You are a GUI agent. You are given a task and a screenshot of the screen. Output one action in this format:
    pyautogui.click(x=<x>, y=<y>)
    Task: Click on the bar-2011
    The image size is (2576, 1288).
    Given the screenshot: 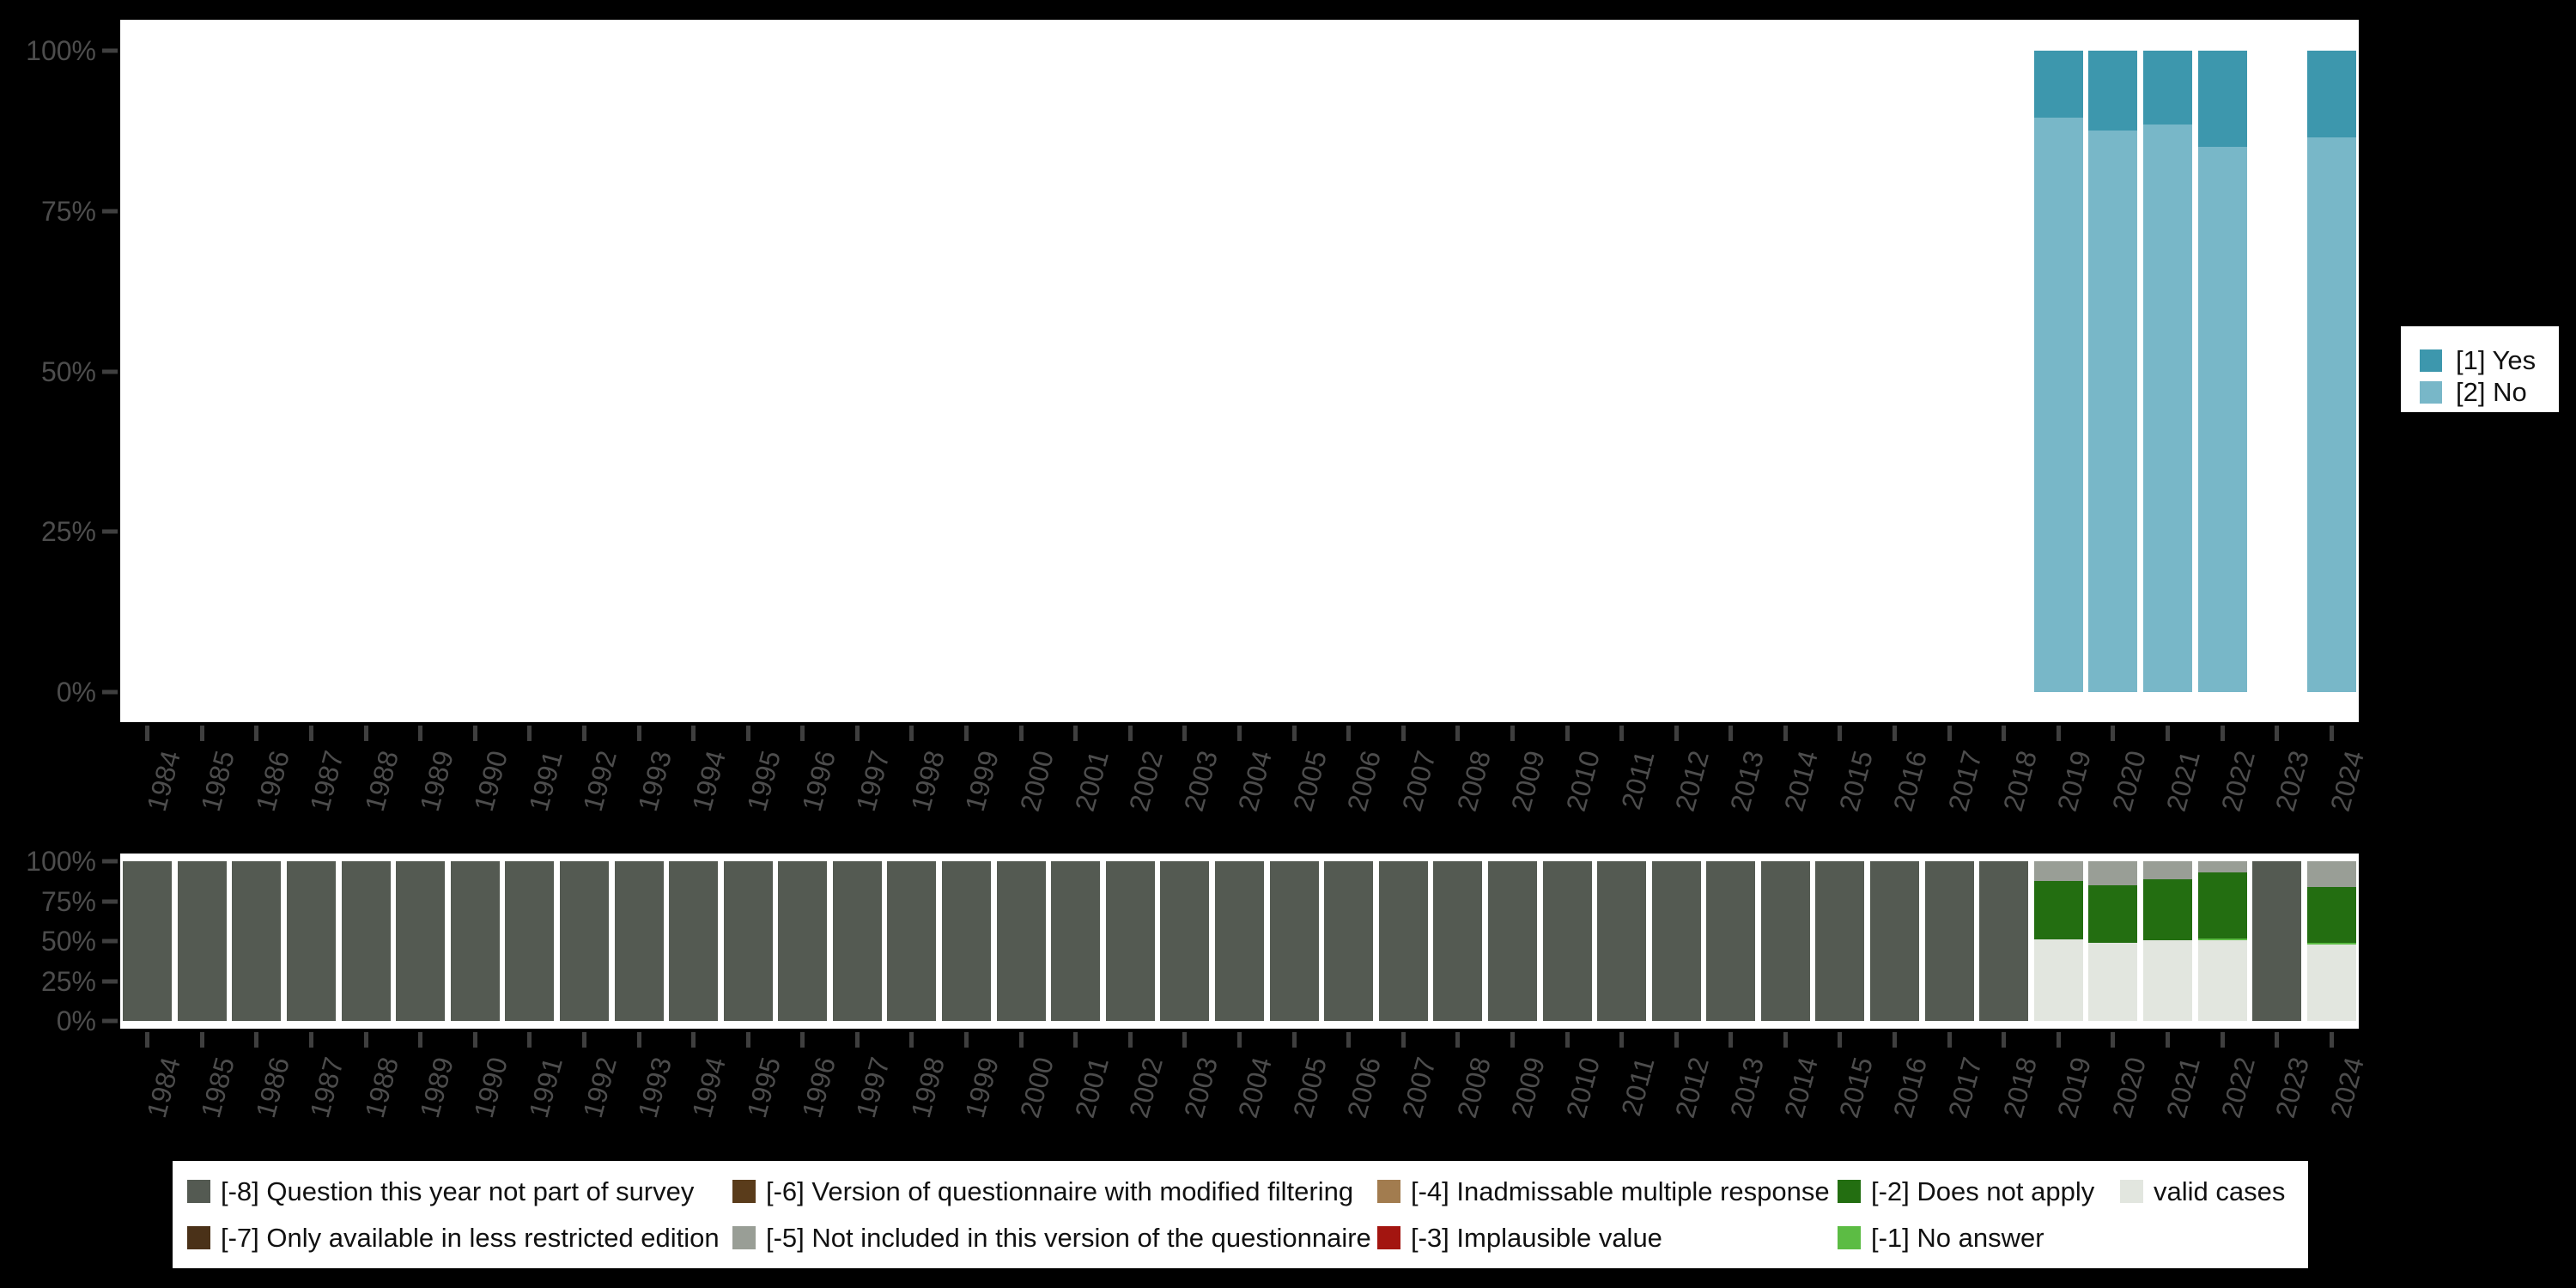 What is the action you would take?
    pyautogui.click(x=1622, y=941)
    